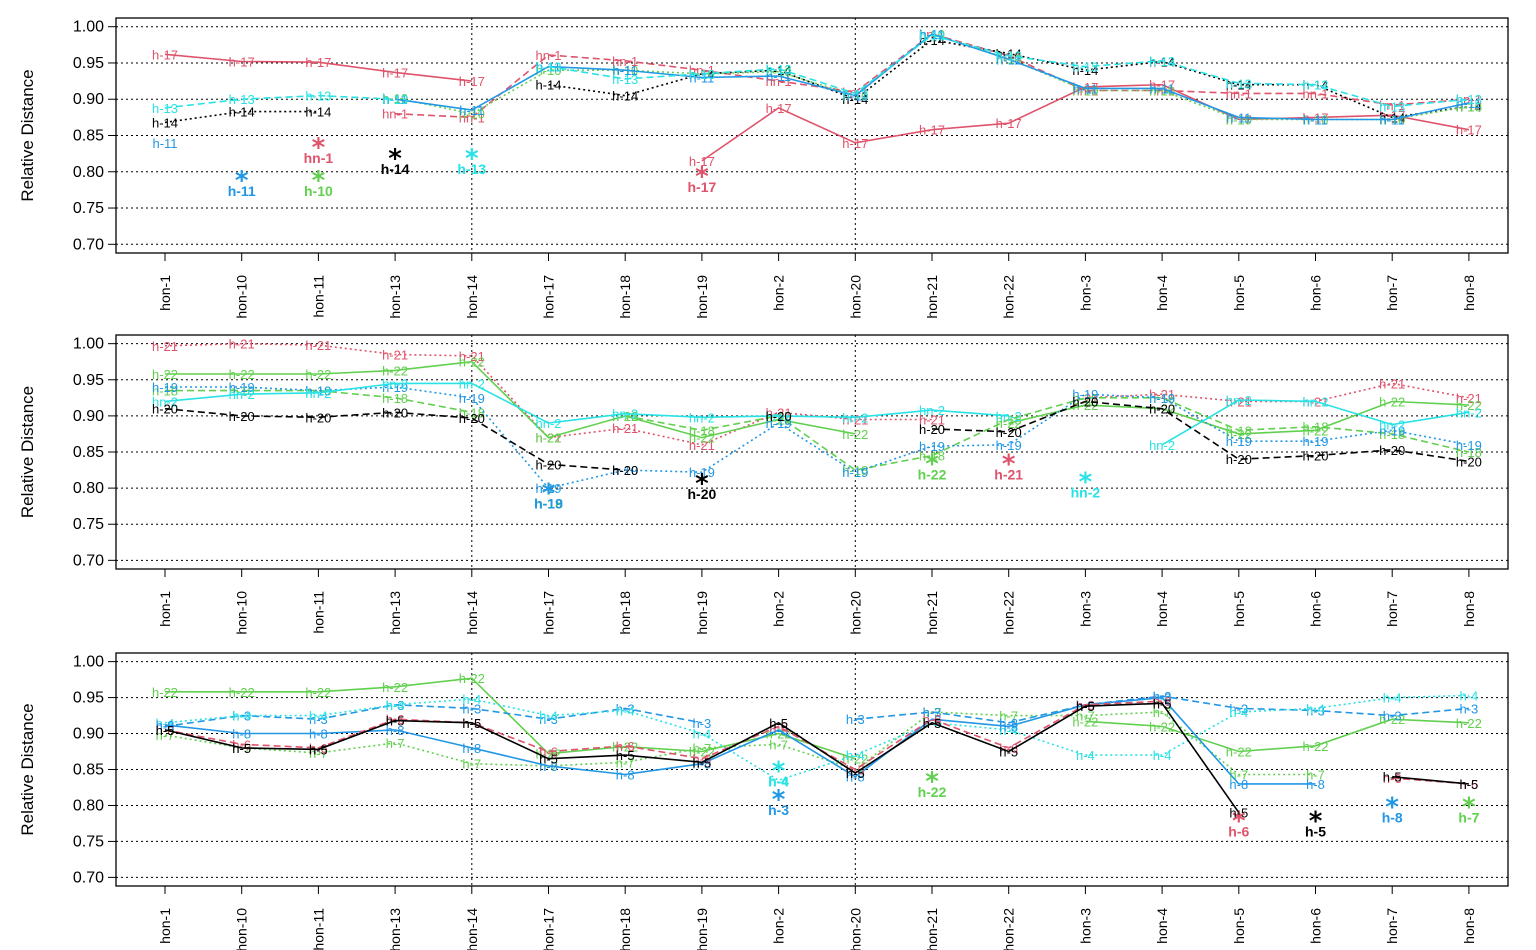 This screenshot has width=1536, height=950. Describe the element at coordinates (88, 452) in the screenshot. I see `y-tick-label: 0.85` at that location.